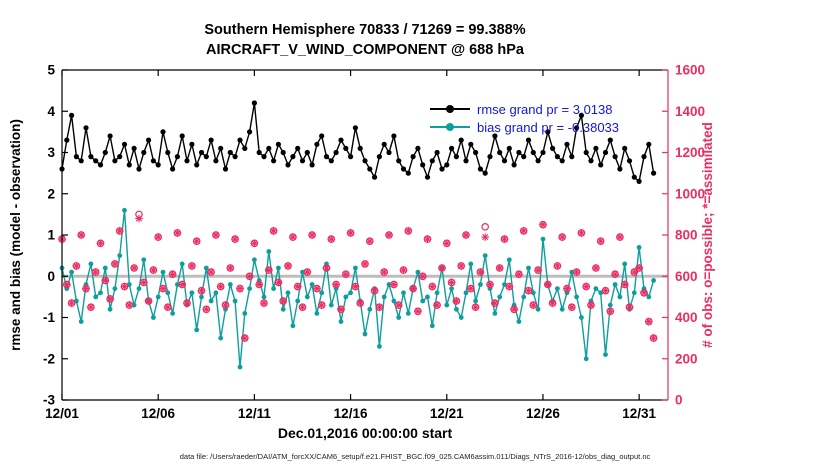  I want to click on svg-text: 1400, so click(690, 111).